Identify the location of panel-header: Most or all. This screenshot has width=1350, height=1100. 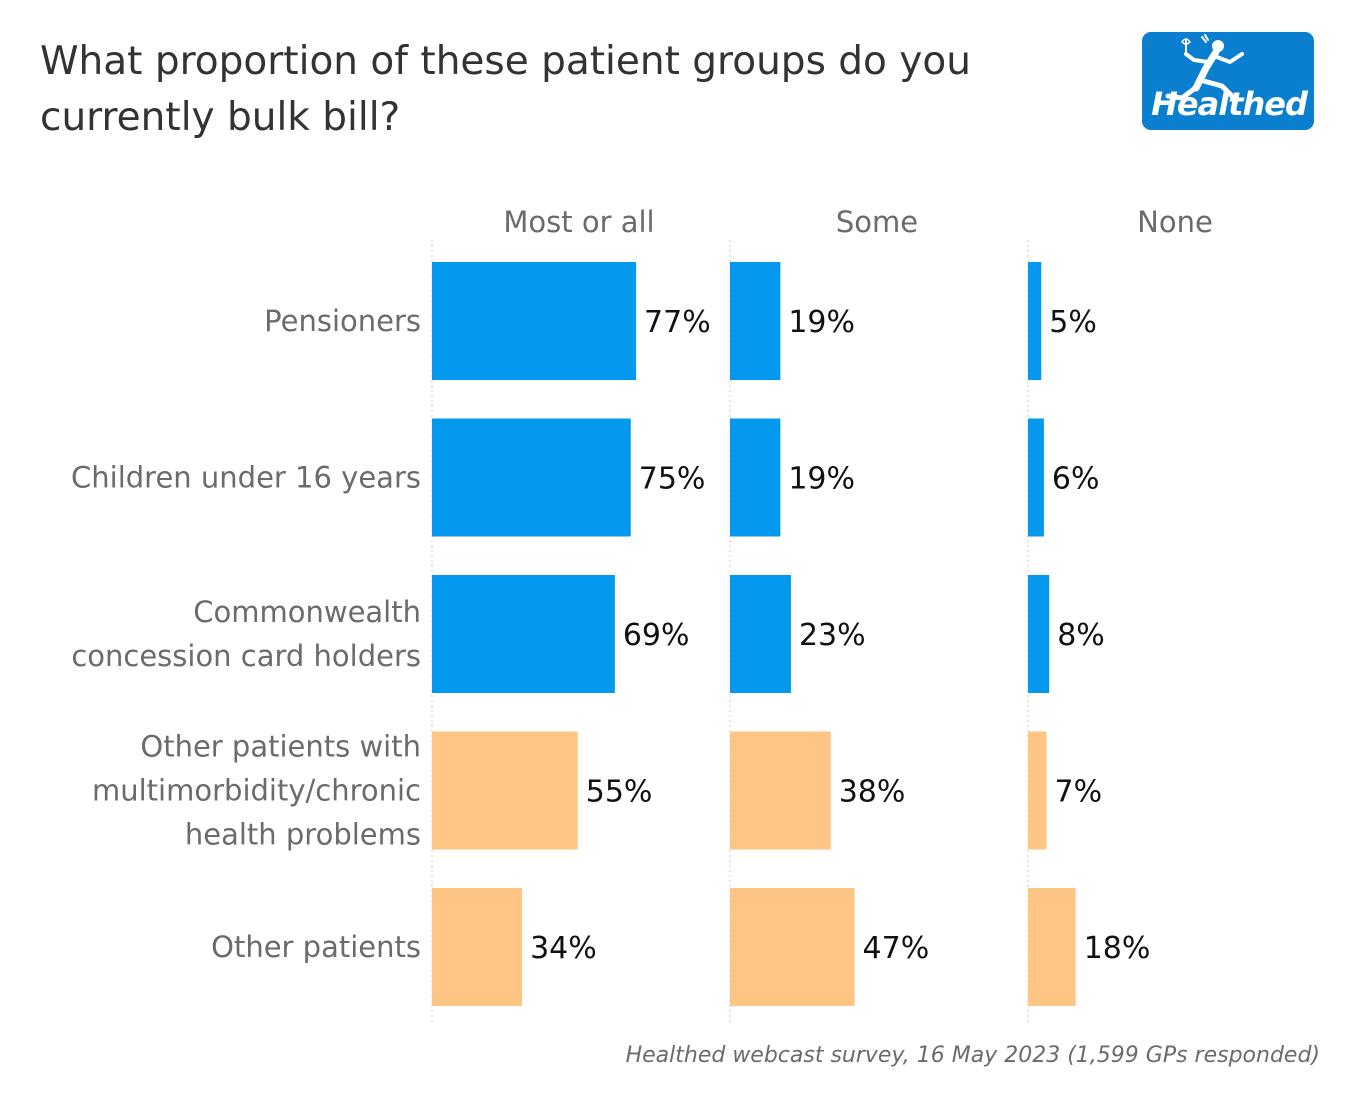
(578, 222).